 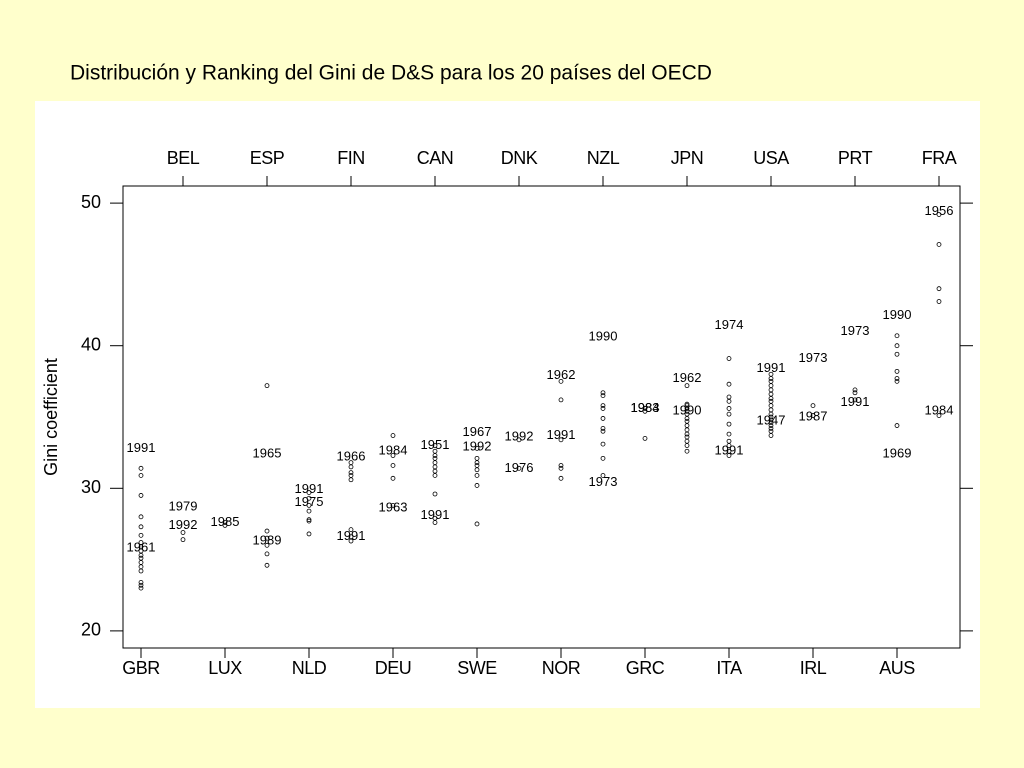 I want to click on x-tick-label: PRT, so click(x=855, y=158).